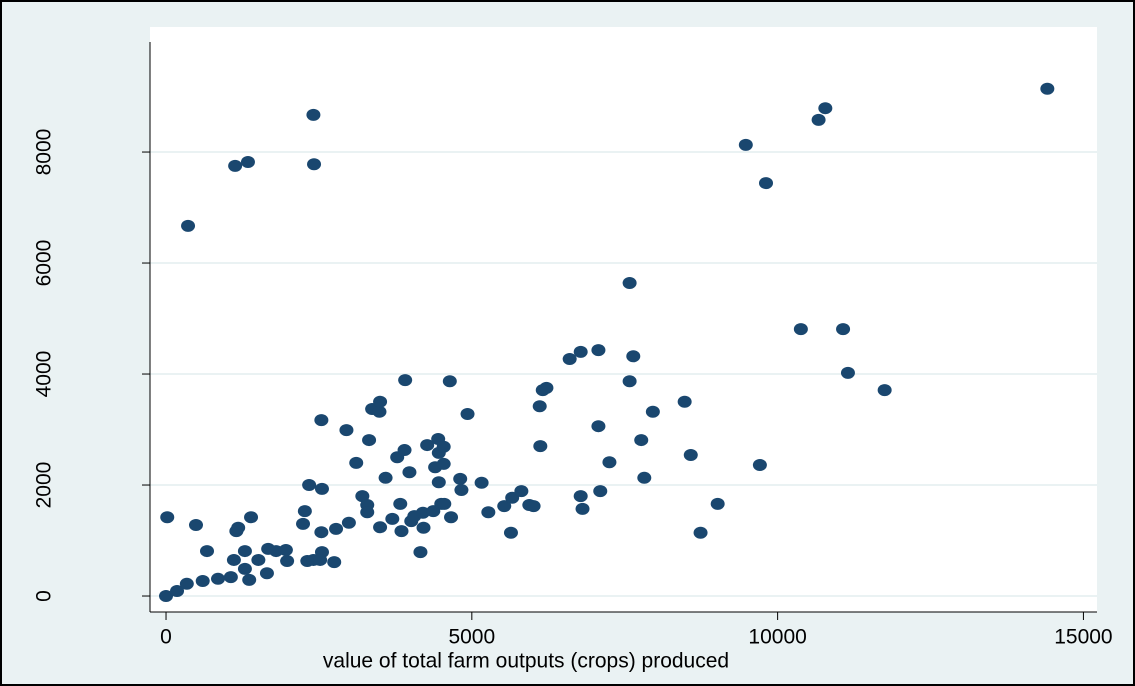 This screenshot has width=1135, height=686. Describe the element at coordinates (166, 637) in the screenshot. I see `x-tick-label: 0` at that location.